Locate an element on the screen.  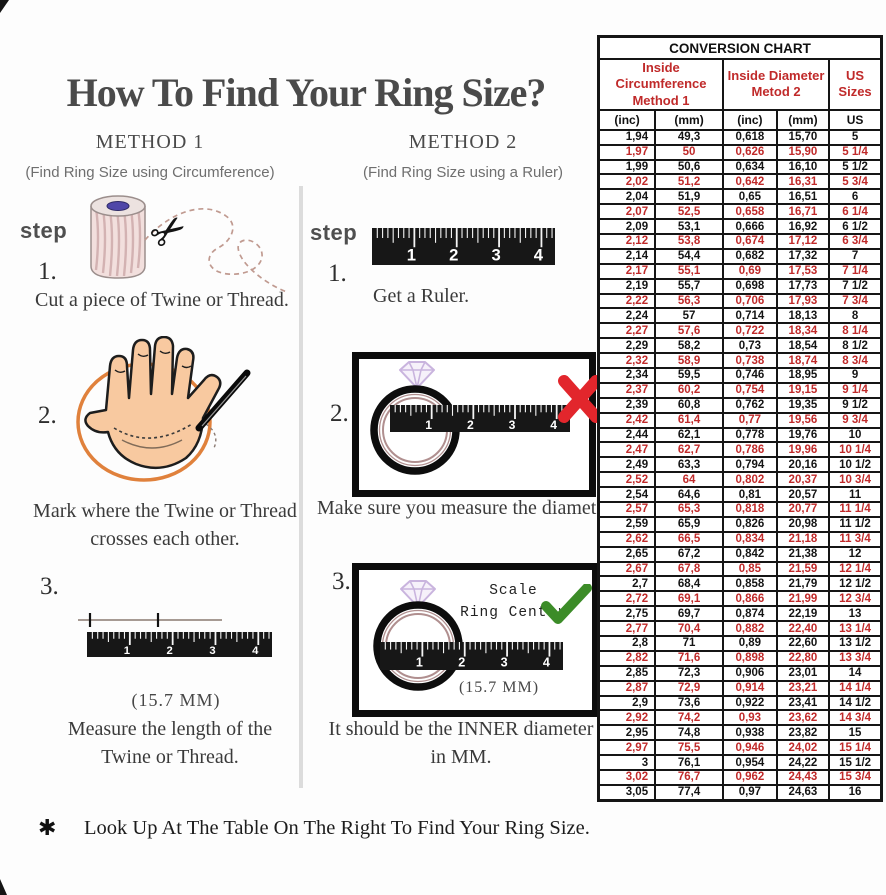
table-cell: 49,3 is located at coordinates (689, 137).